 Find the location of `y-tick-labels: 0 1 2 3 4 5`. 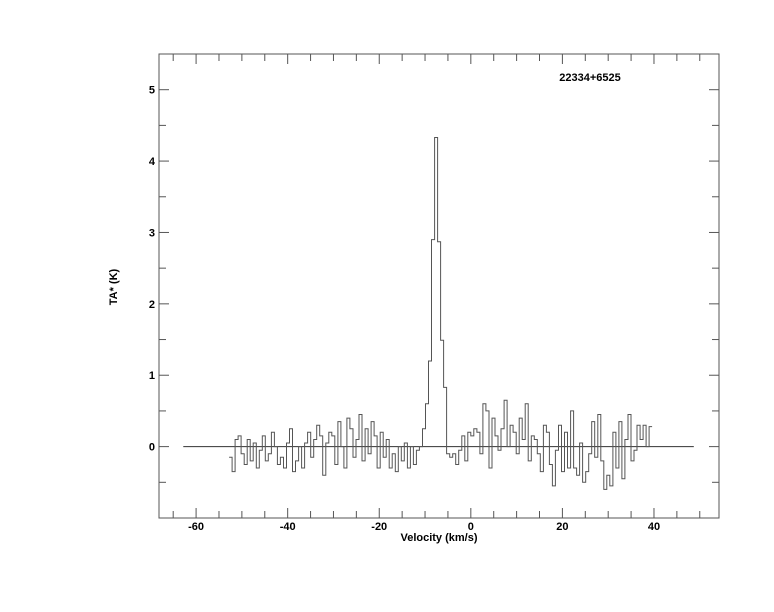

y-tick-labels: 0 1 2 3 4 5 is located at coordinates (152, 269).